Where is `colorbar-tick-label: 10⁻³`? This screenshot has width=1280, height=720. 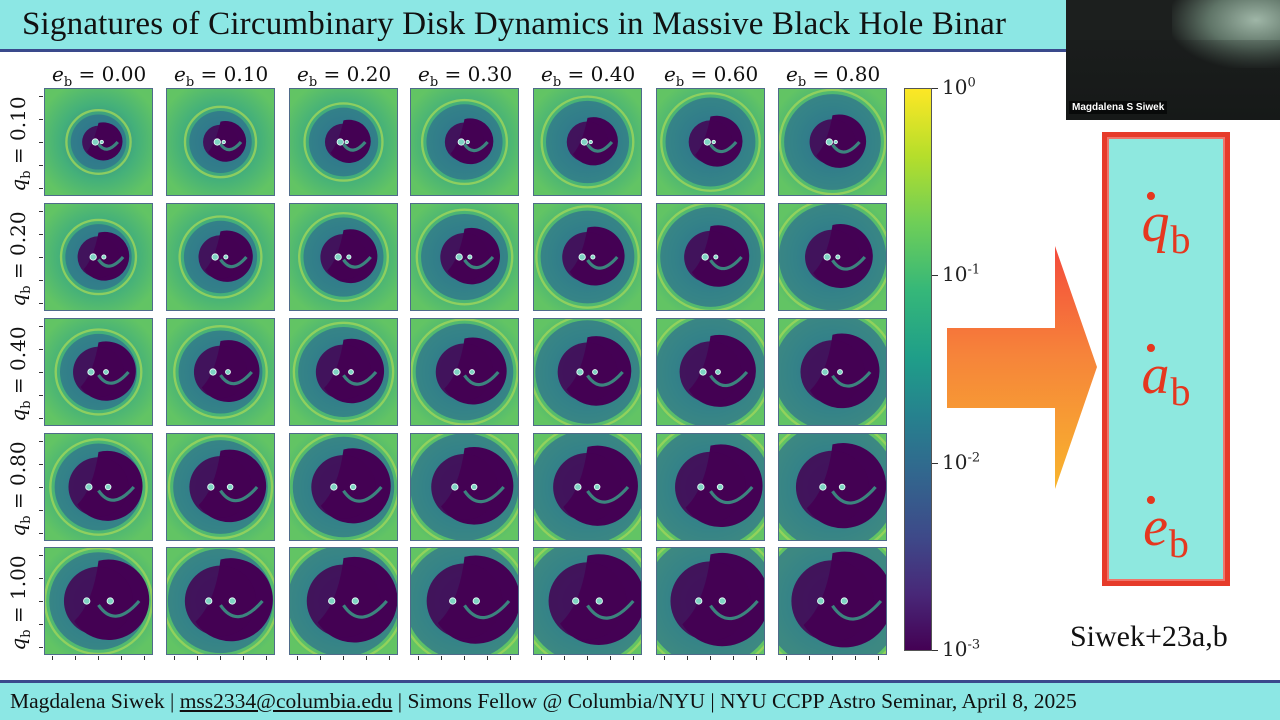 colorbar-tick-label: 10⁻³ is located at coordinates (961, 649).